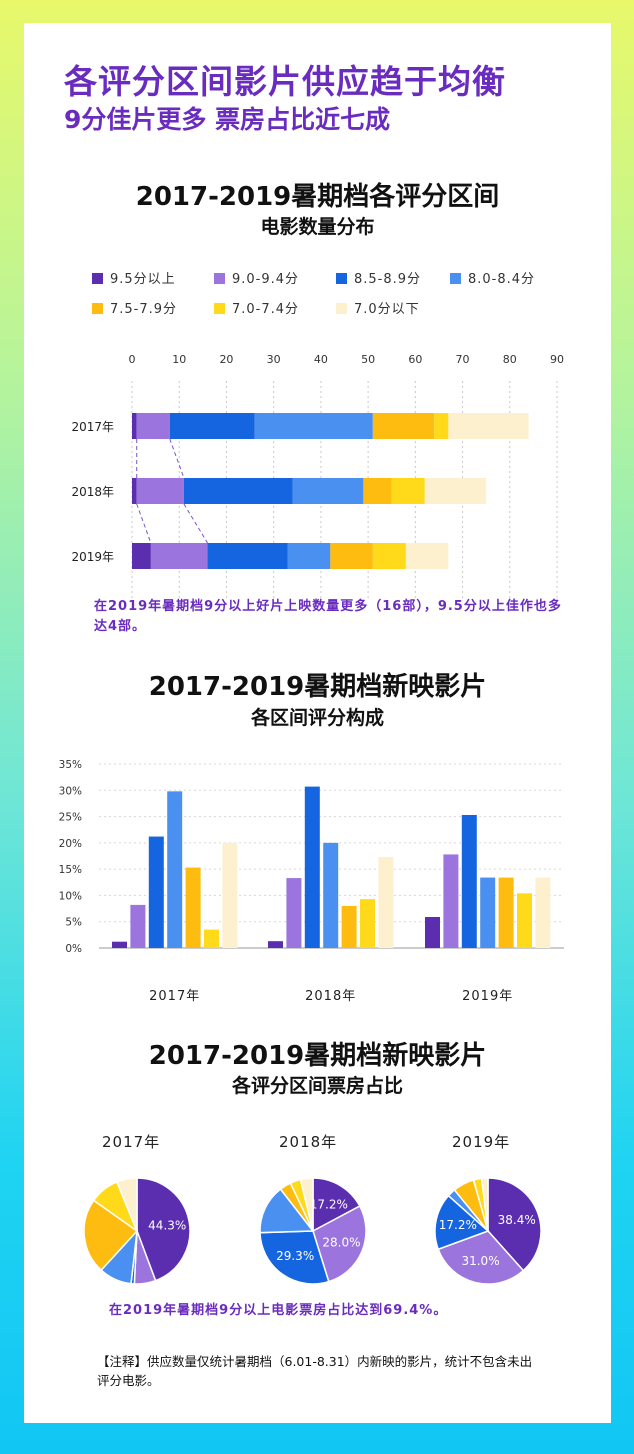  I want to click on legend-label: 8.0-8.4分, so click(502, 279).